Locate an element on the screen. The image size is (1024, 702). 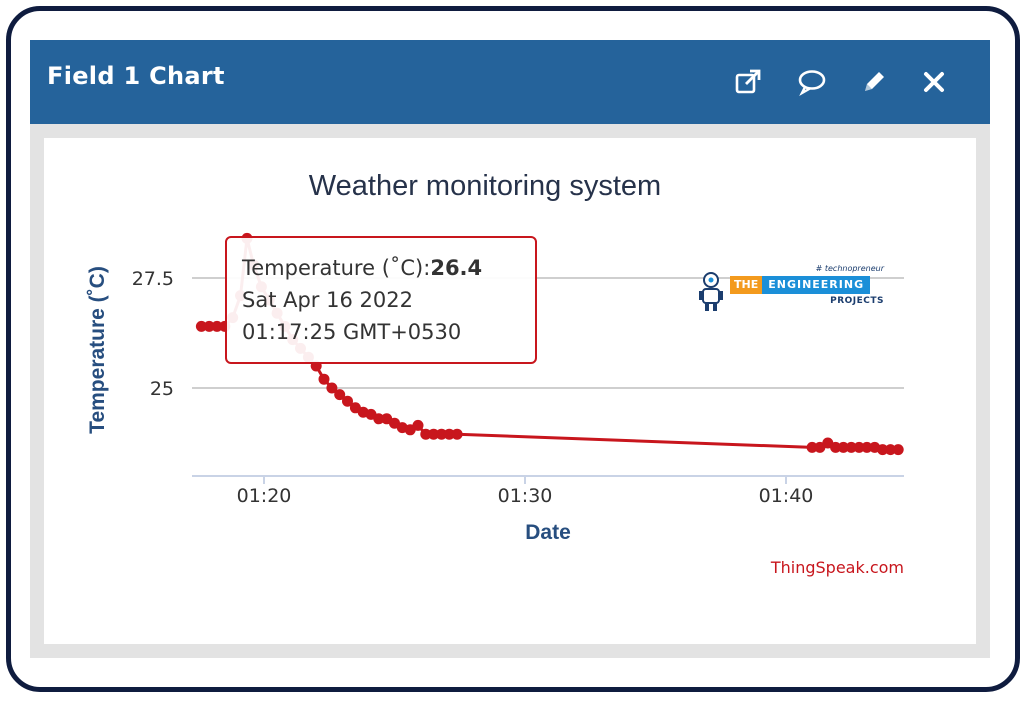
tooltip-time: 01:17:25 GMT+0530 is located at coordinates (351, 332).